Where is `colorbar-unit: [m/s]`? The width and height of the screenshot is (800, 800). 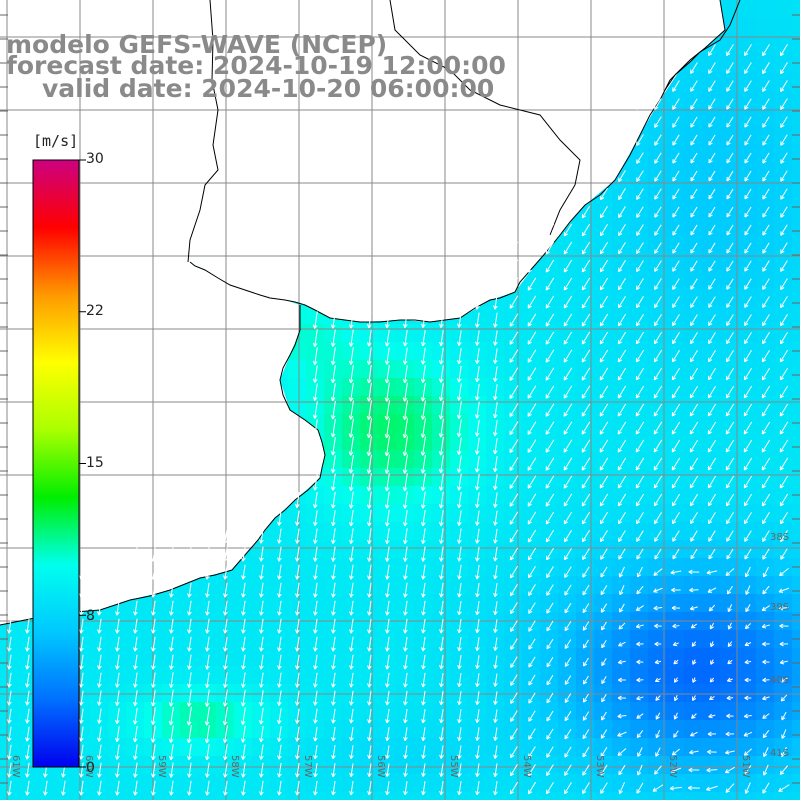
colorbar-unit: [m/s] is located at coordinates (56, 141).